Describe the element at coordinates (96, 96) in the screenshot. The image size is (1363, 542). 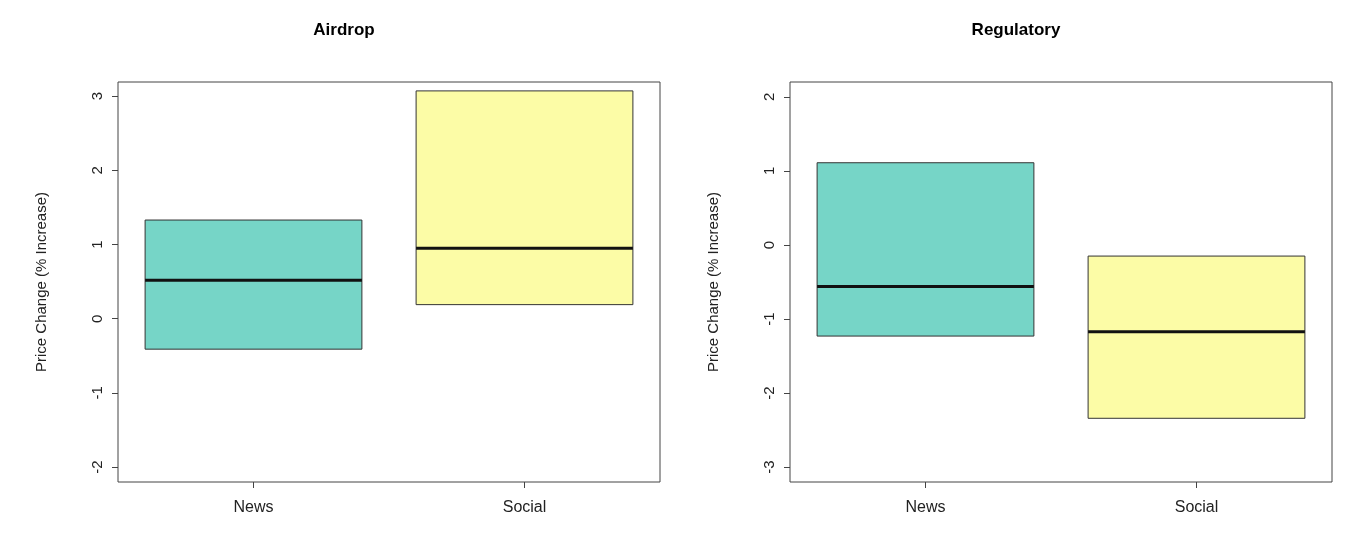
I see `y-tick-label: 3` at that location.